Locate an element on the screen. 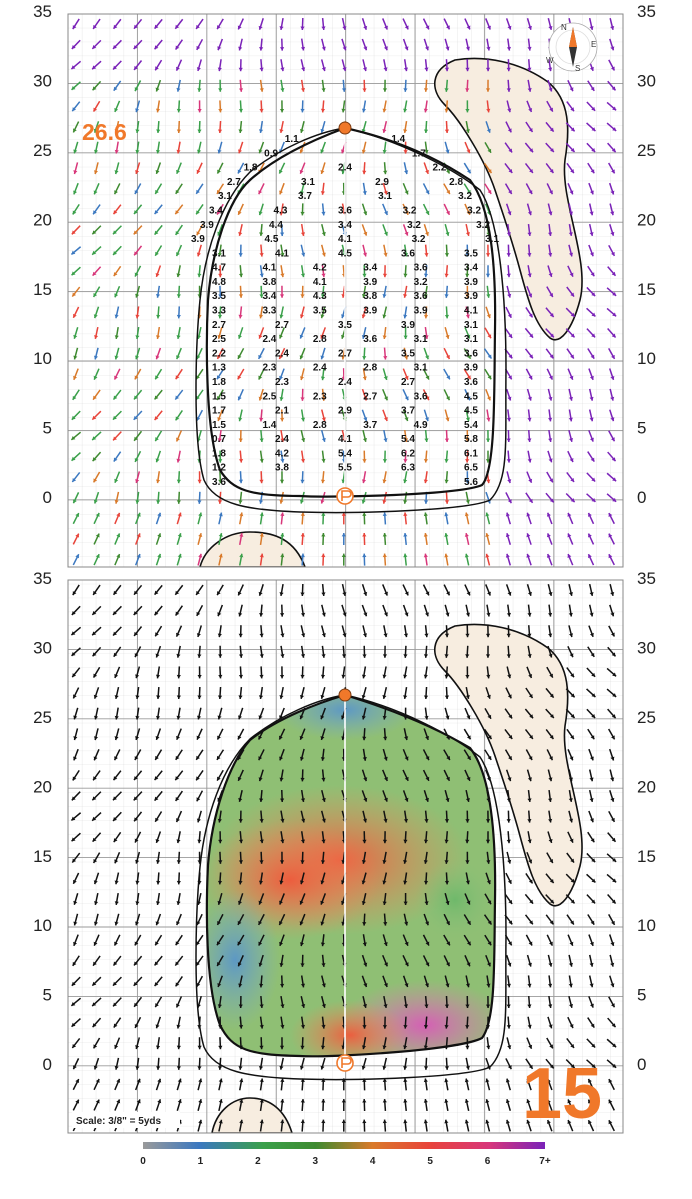 This screenshot has height=1199, width=692. slope-value: 4.5 is located at coordinates (471, 396).